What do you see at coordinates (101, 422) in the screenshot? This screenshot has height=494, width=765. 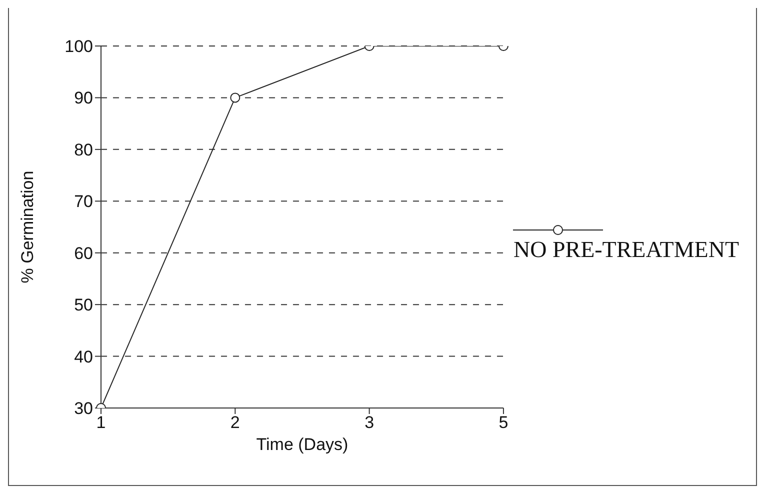 I see `x-tick-label: 1` at bounding box center [101, 422].